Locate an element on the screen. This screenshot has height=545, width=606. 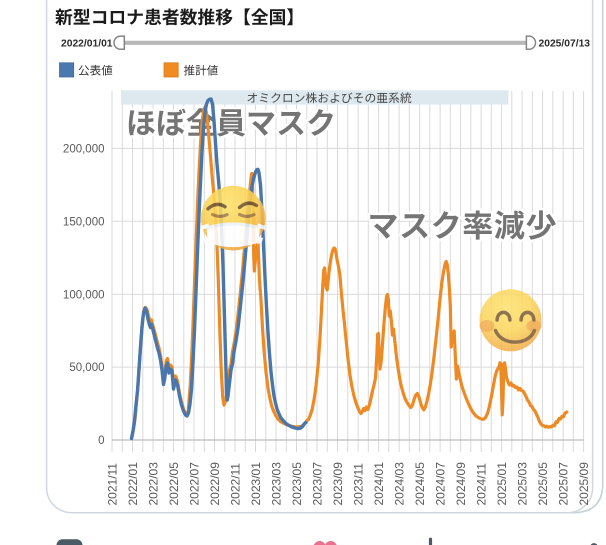
svg-text: 2025/01 is located at coordinates (502, 484).